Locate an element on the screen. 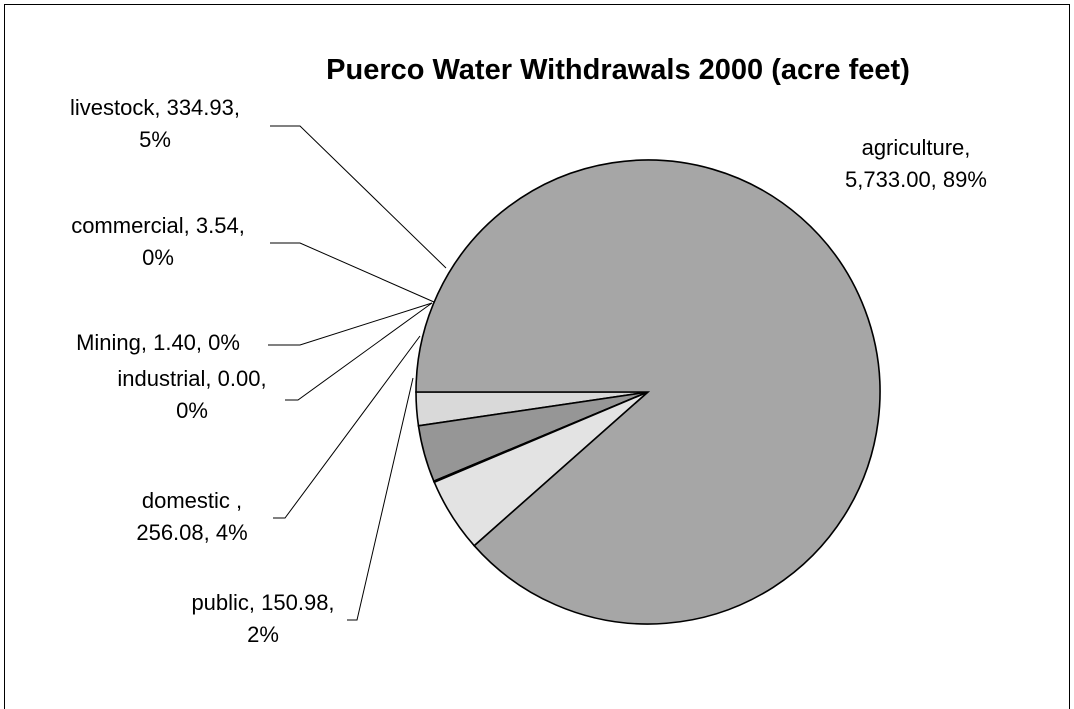  leader-lines is located at coordinates (357, 373).